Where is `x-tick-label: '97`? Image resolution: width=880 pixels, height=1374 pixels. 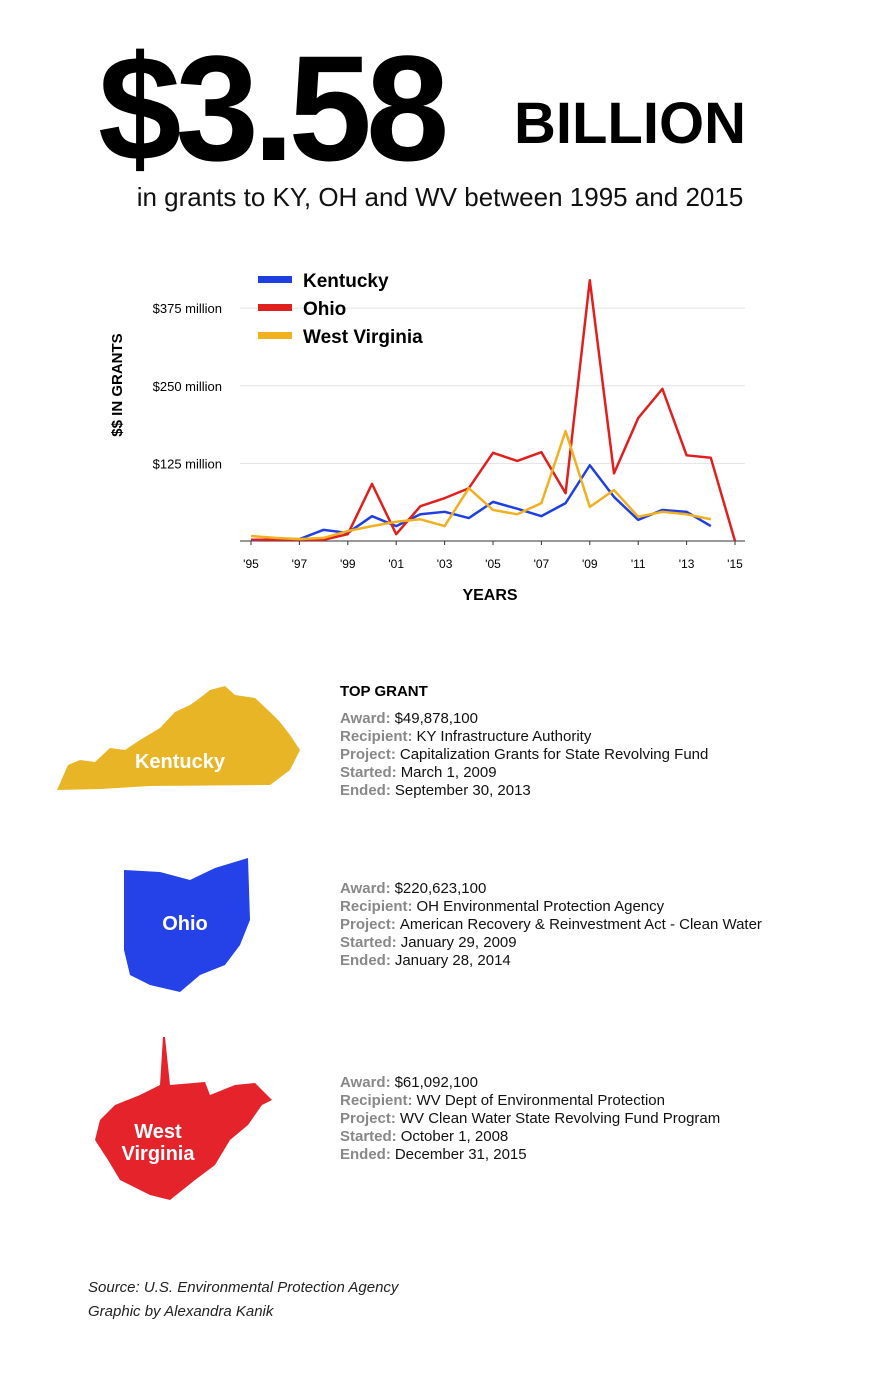
x-tick-label: '97 is located at coordinates (300, 564).